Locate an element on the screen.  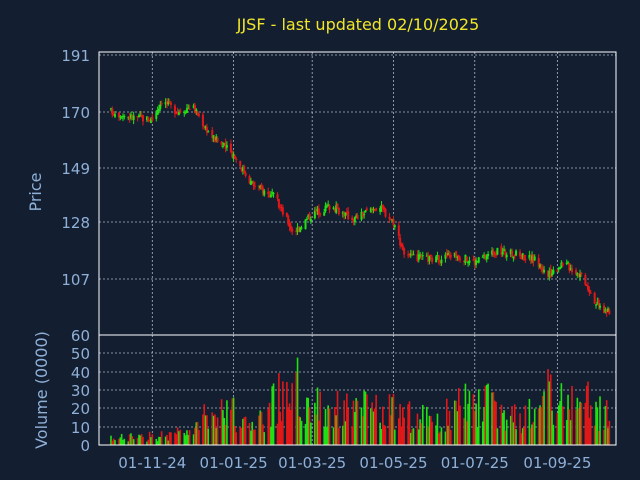
x-tick-label: 01-07-25 is located at coordinates (475, 463).